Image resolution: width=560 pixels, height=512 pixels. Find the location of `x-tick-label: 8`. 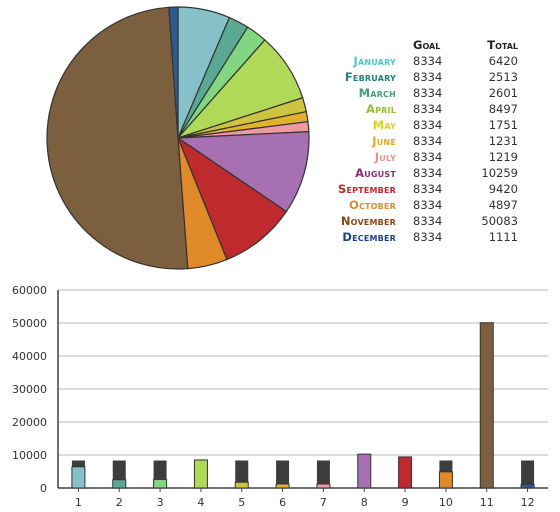

x-tick-label: 8 is located at coordinates (364, 502).